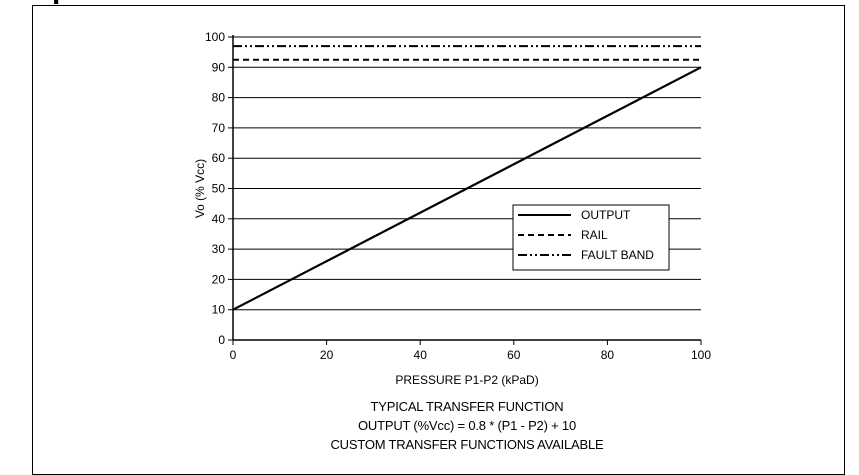  Describe the element at coordinates (61, 2) in the screenshot. I see `section-heading-fragment: p` at that location.